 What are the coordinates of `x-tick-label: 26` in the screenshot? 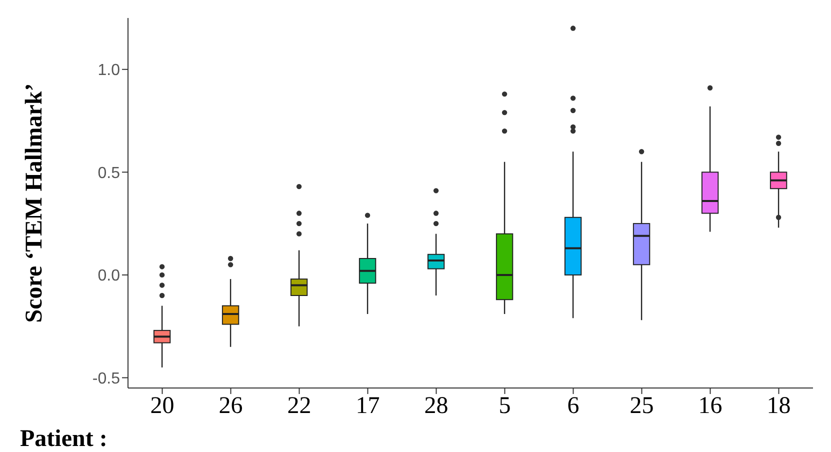 It's located at (230, 406).